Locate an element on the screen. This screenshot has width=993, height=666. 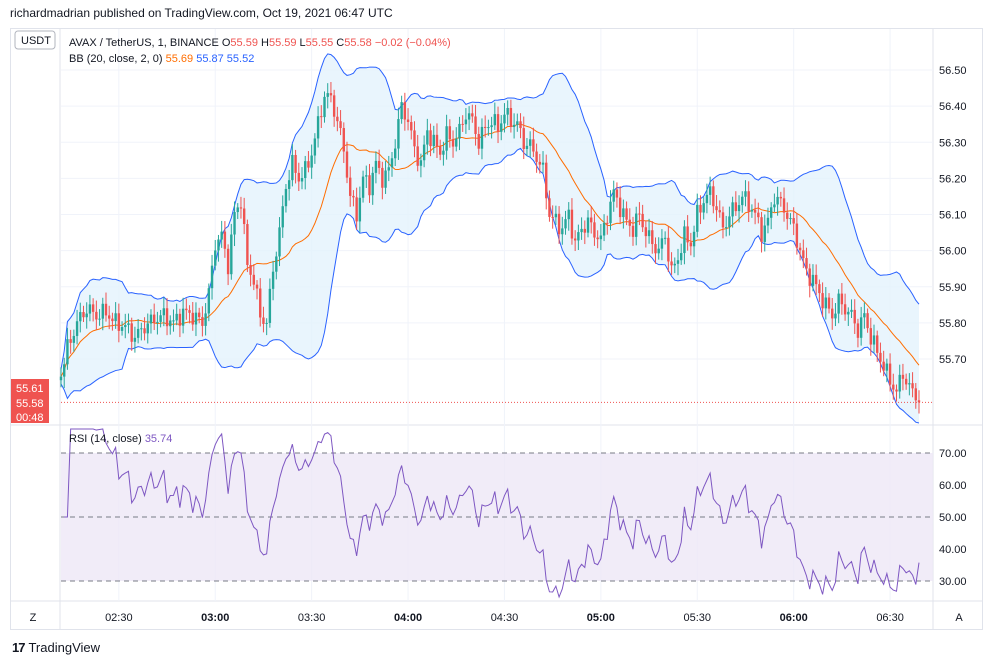
rsi-axis-label-40.00: 40.00 is located at coordinates (953, 550).